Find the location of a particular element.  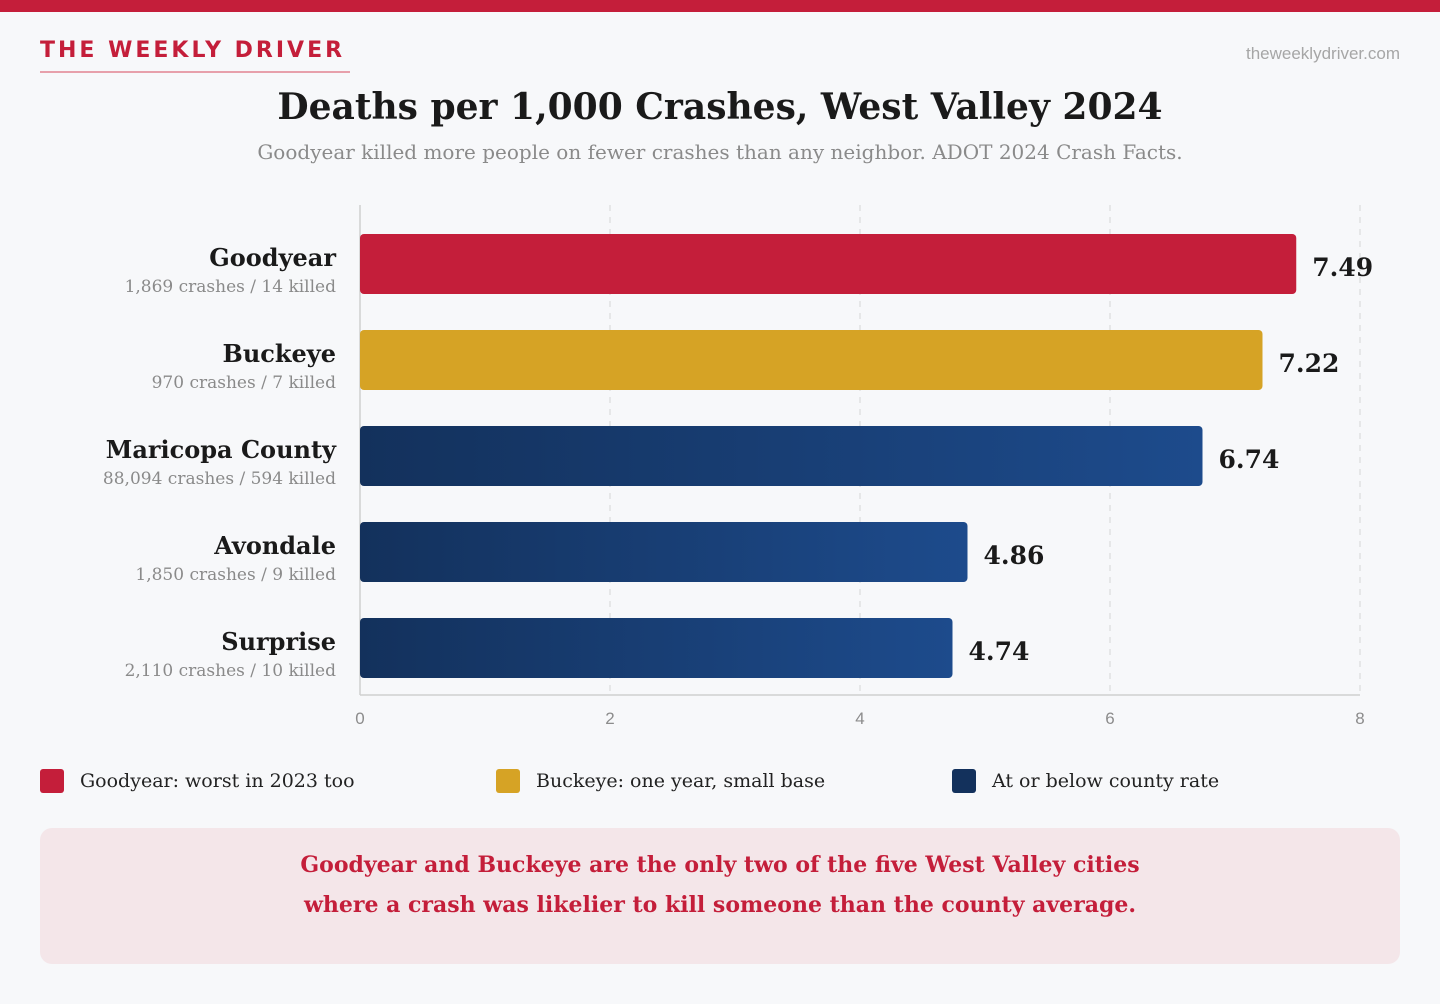

legend-item-goodyear: Goodyear: worst in 2023 too is located at coordinates (197, 781).